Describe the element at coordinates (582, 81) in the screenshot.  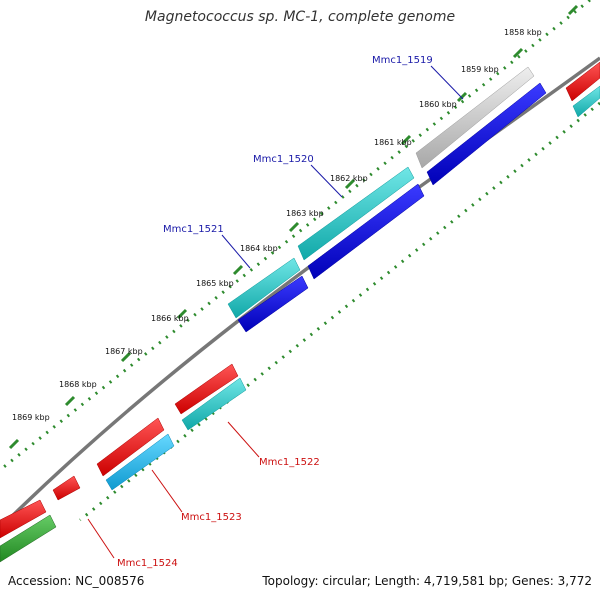
I see `gene-arrow-edge` at that location.